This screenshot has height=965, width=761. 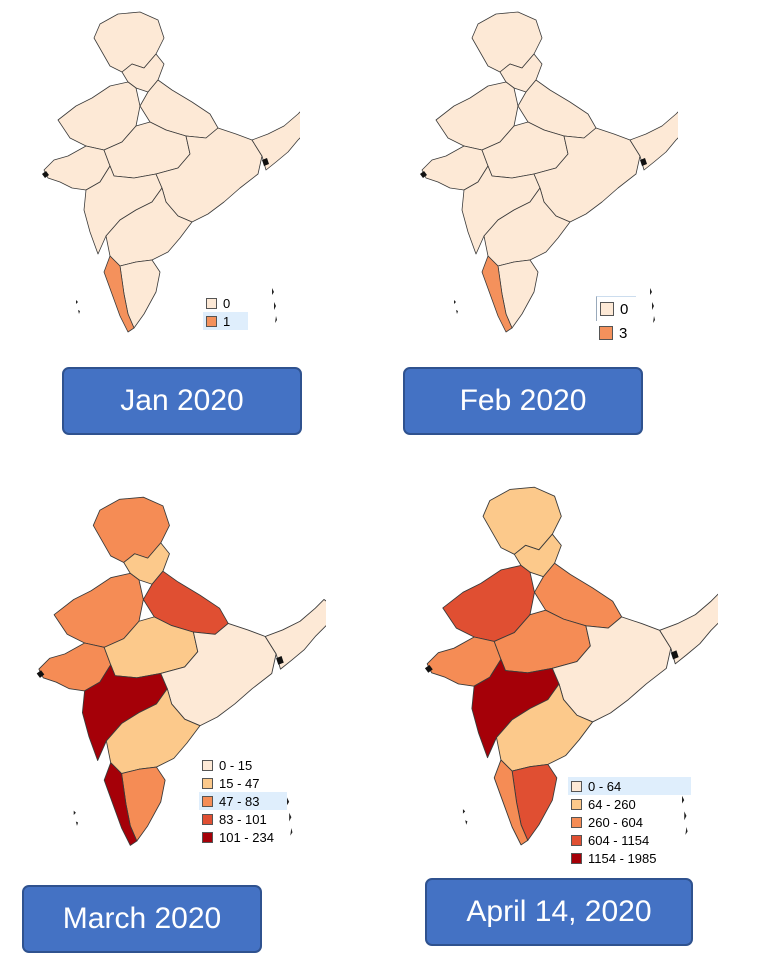 I want to click on legend-label: 83 - 101, so click(x=243, y=819).